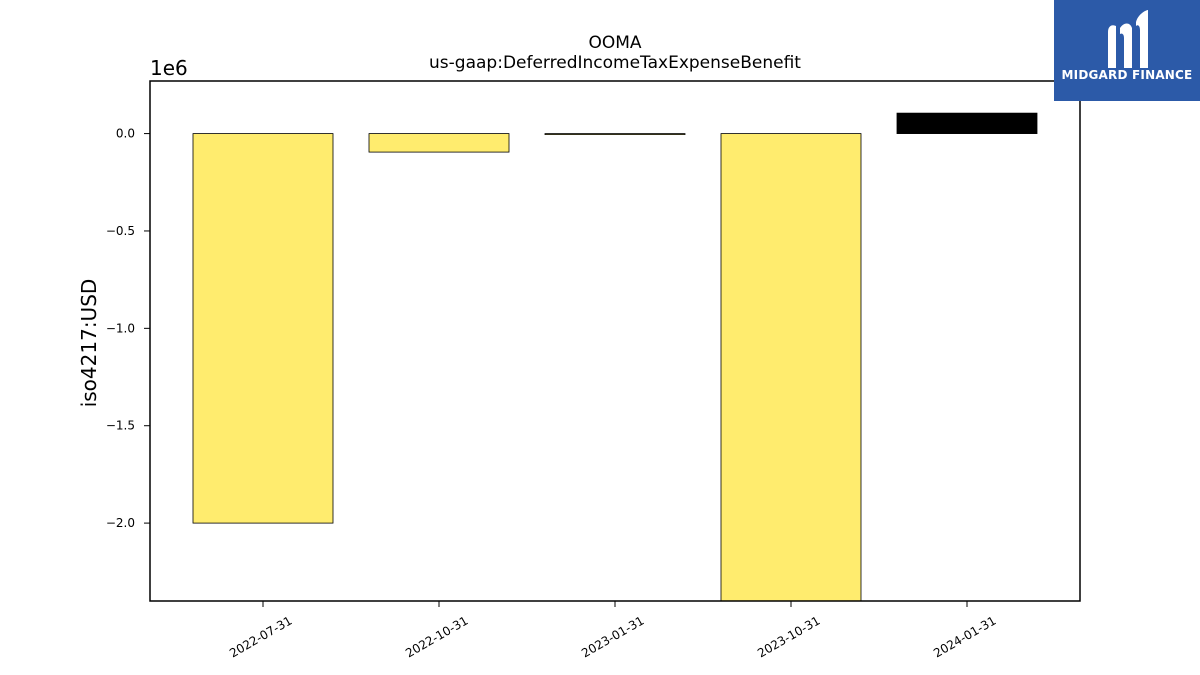  I want to click on y-tick-label: −0.5, so click(120, 231).